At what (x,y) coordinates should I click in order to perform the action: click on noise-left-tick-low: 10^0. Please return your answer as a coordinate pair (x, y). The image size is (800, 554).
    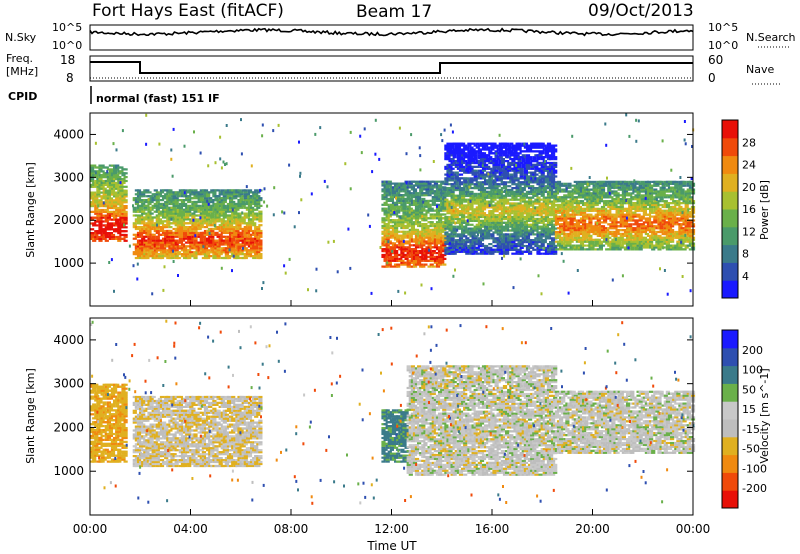
    Looking at the image, I should click on (67, 45).